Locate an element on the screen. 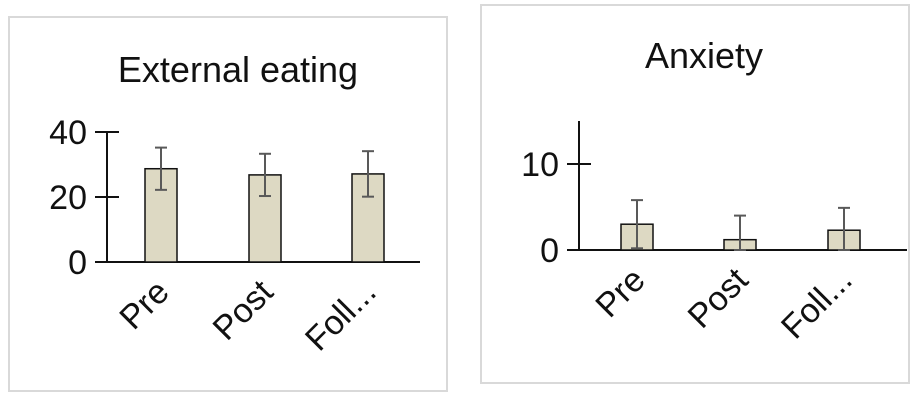 The image size is (911, 394). y-tick-label: 40 is located at coordinates (68, 133).